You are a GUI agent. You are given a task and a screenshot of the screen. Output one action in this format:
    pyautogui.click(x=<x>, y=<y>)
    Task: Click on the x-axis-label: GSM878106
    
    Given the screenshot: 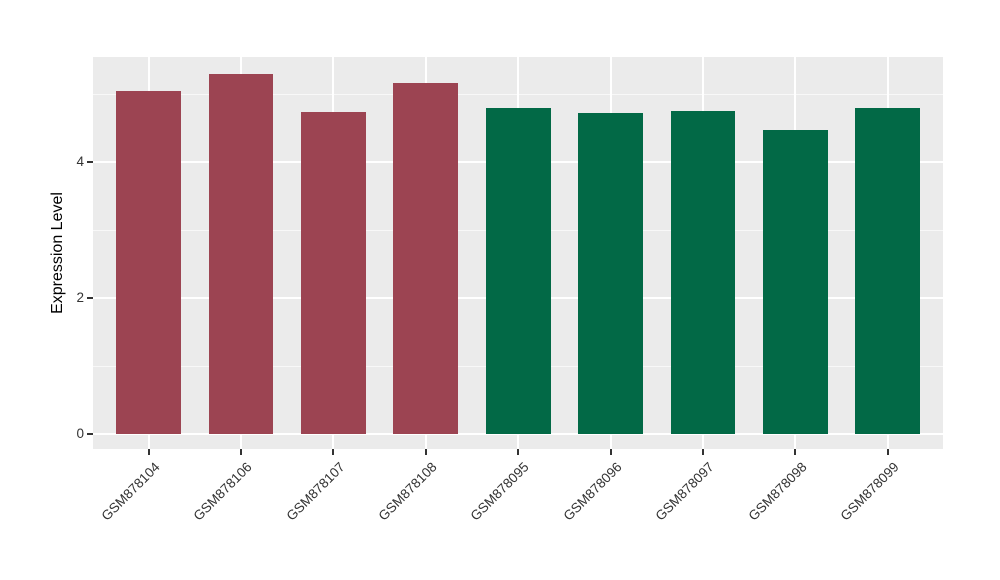 What is the action you would take?
    pyautogui.click(x=222, y=491)
    